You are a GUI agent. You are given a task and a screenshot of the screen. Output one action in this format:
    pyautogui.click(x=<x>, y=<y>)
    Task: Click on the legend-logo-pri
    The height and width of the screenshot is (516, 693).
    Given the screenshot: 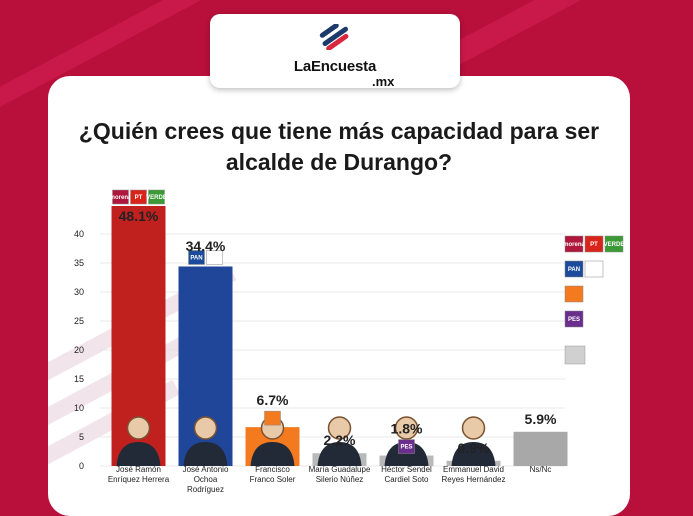 What is the action you would take?
    pyautogui.click(x=594, y=269)
    